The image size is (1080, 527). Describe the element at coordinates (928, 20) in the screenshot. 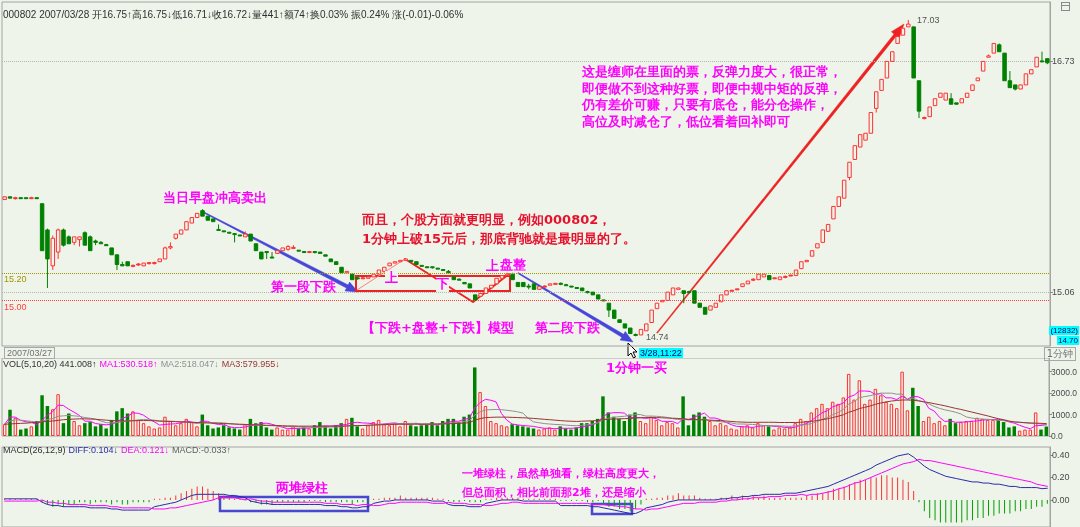

I see `annotation: 17.03` at that location.